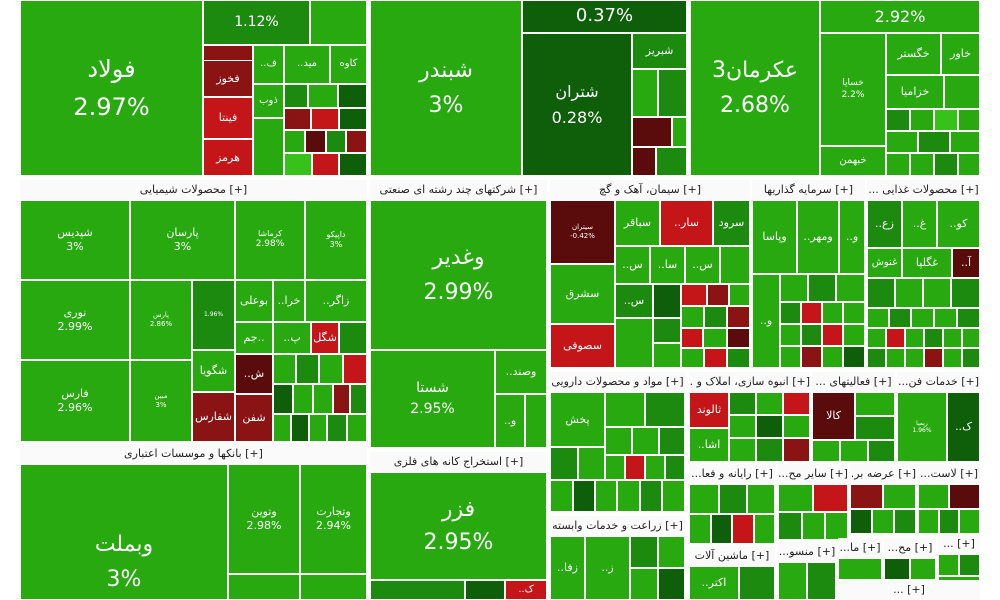 The height and width of the screenshot is (600, 1000). Describe the element at coordinates (254, 374) in the screenshot. I see `stock-tile: ..ش` at that location.